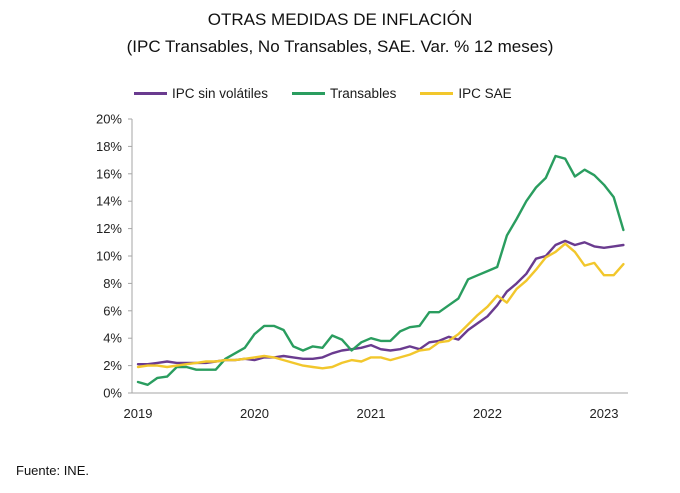  Describe the element at coordinates (309, 93) in the screenshot. I see `legend-swatch-transables` at that location.